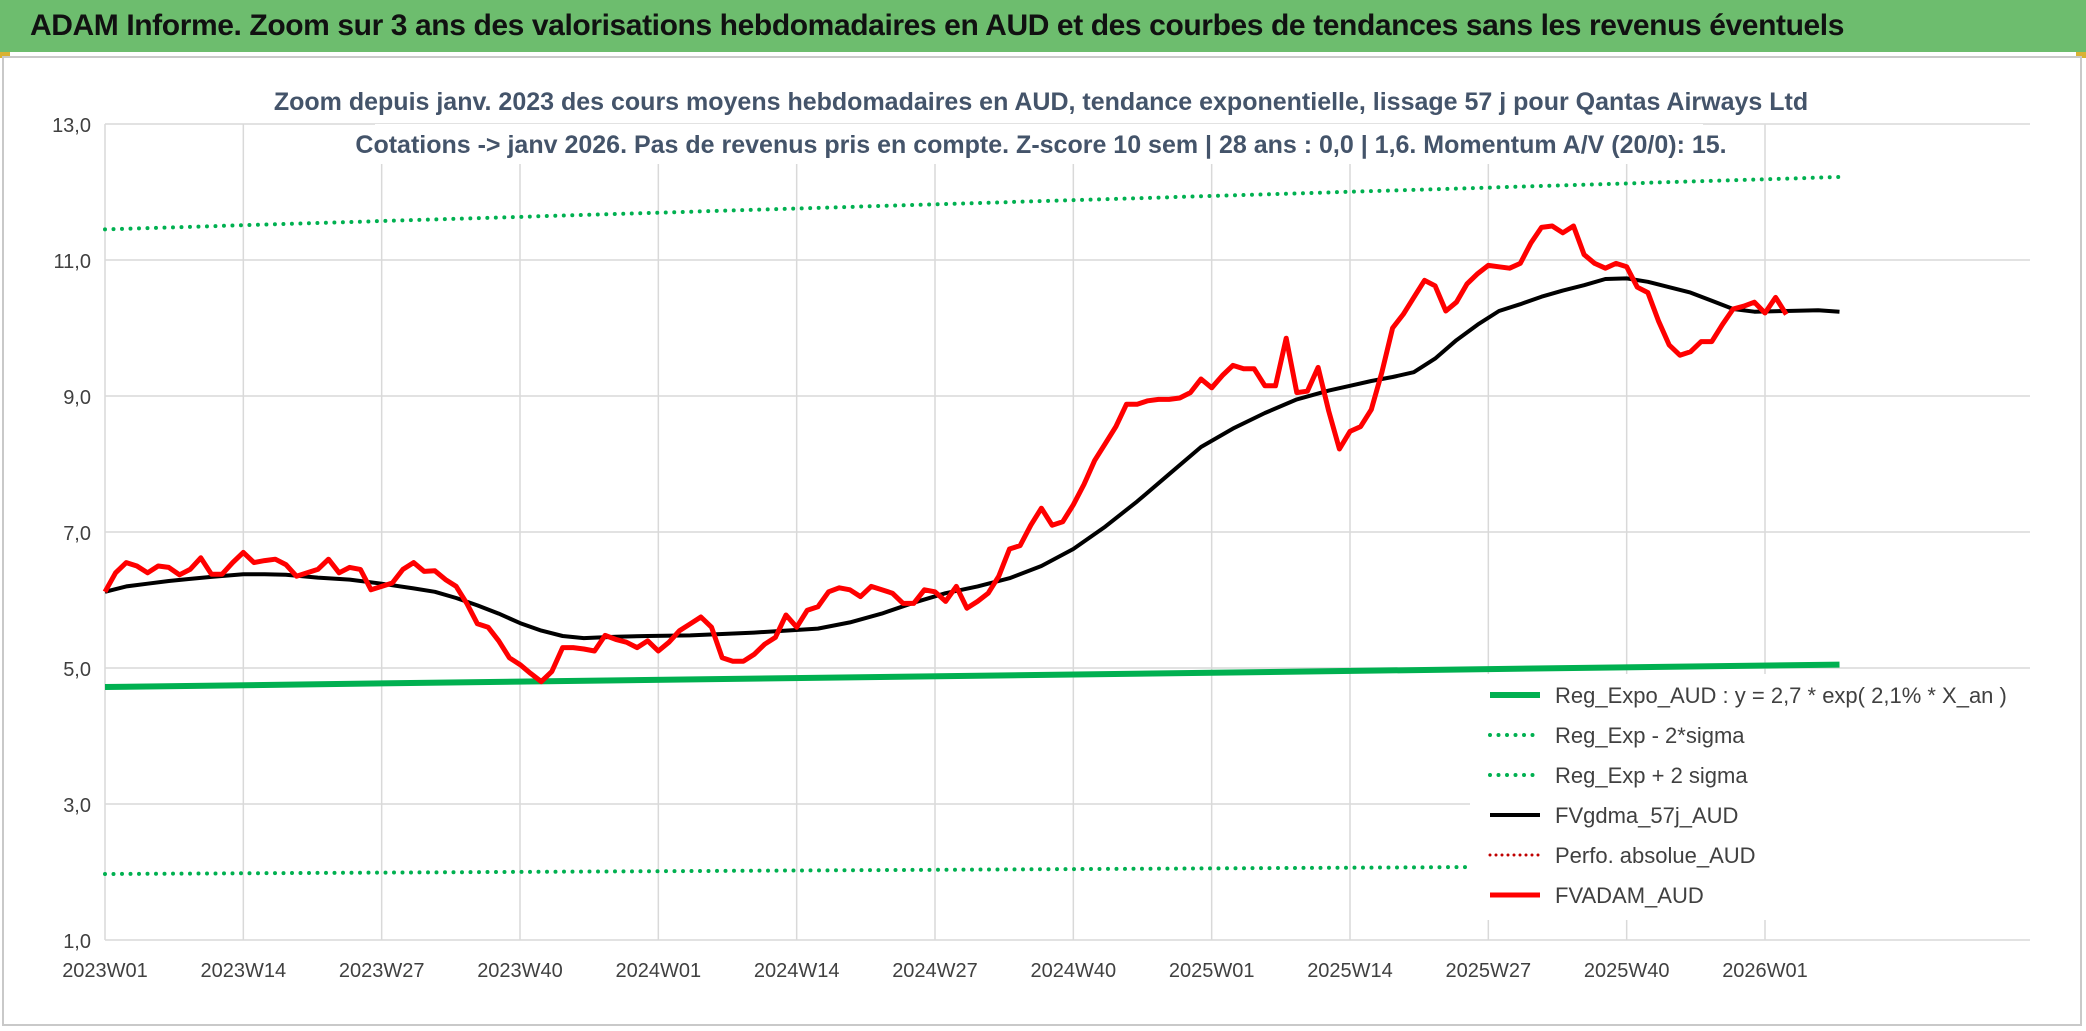  What do you see at coordinates (1074, 971) in the screenshot?
I see `x-tick-label: 2024W40` at bounding box center [1074, 971].